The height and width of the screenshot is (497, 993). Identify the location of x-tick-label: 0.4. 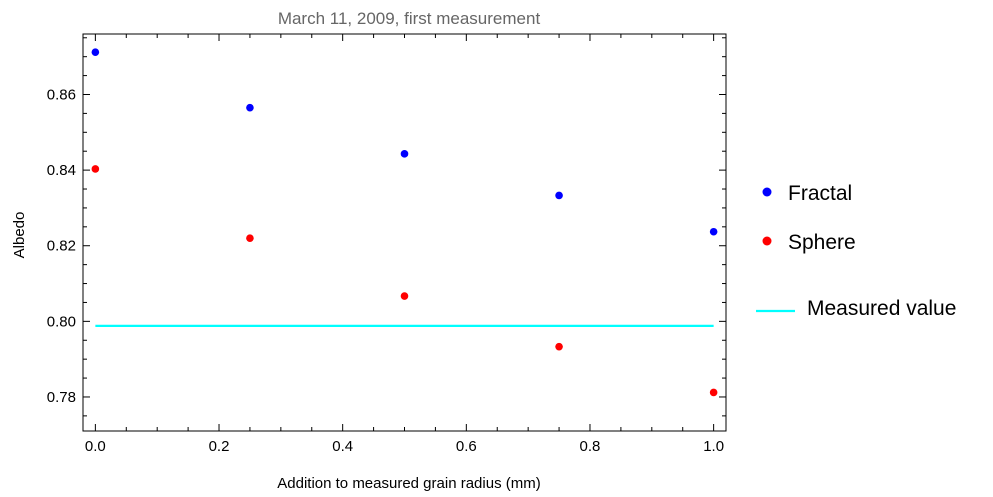
(342, 446).